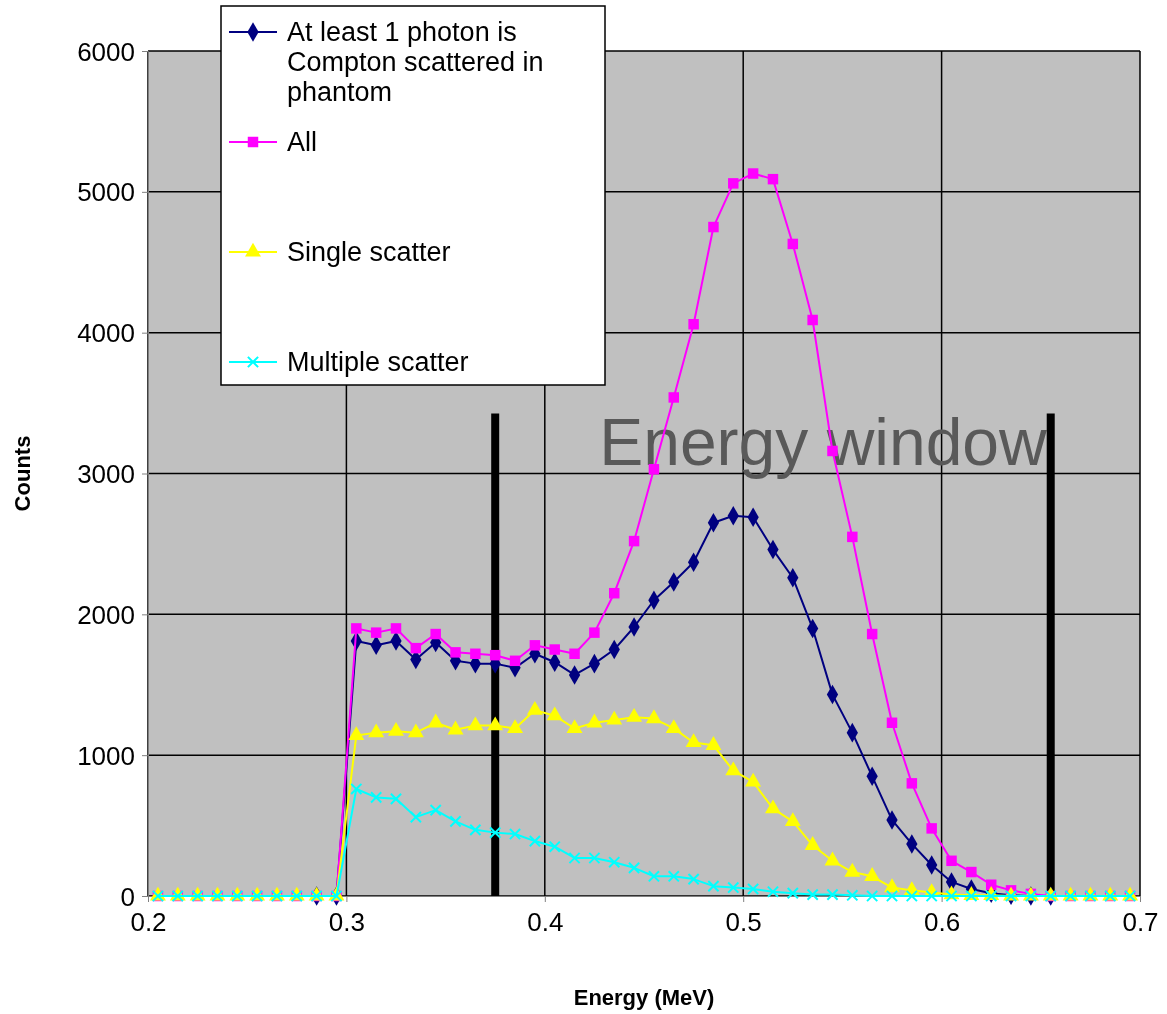 This screenshot has height=1014, width=1167. What do you see at coordinates (369, 252) in the screenshot?
I see `legend-label: Single scatter` at bounding box center [369, 252].